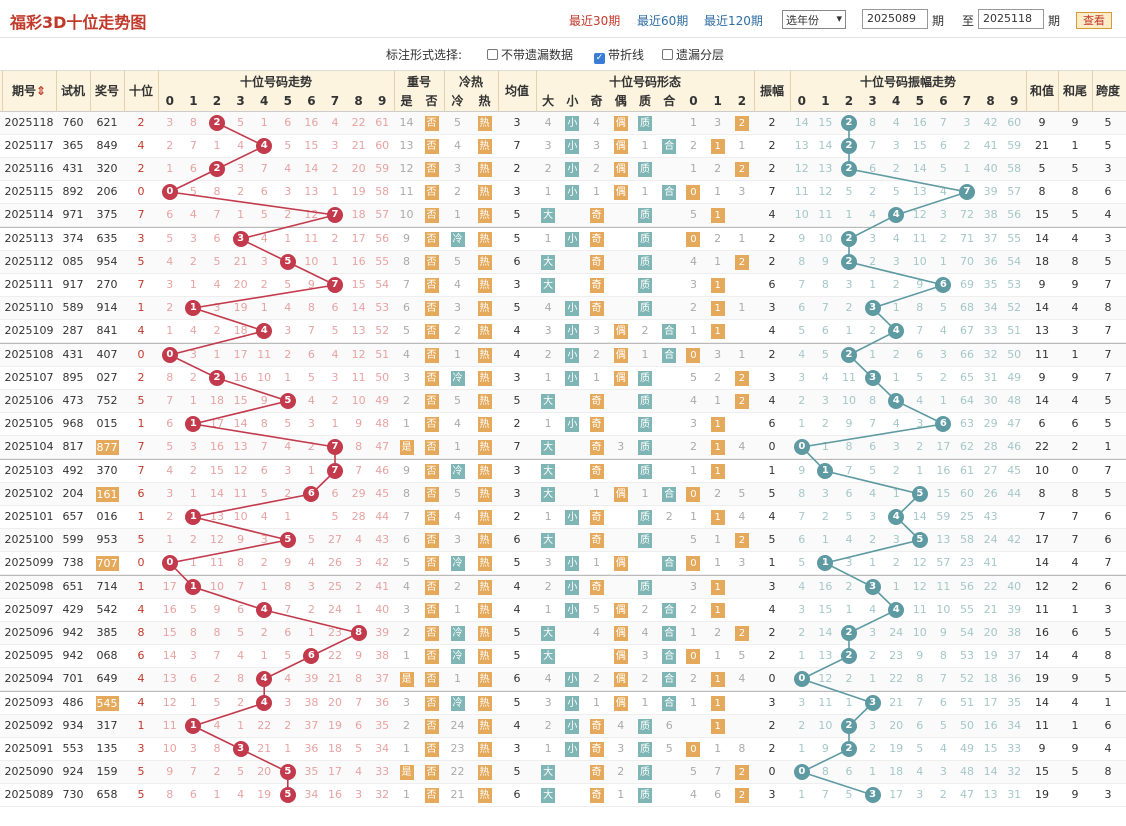 This screenshot has width=1126, height=826. Describe the element at coordinates (264, 238) in the screenshot. I see `miss-value: 4` at that location.